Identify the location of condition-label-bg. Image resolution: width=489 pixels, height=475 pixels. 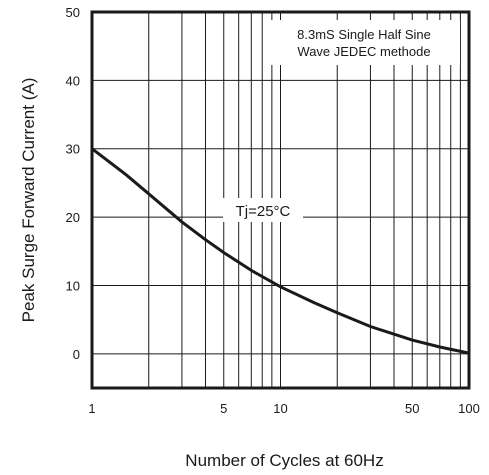
(263, 210).